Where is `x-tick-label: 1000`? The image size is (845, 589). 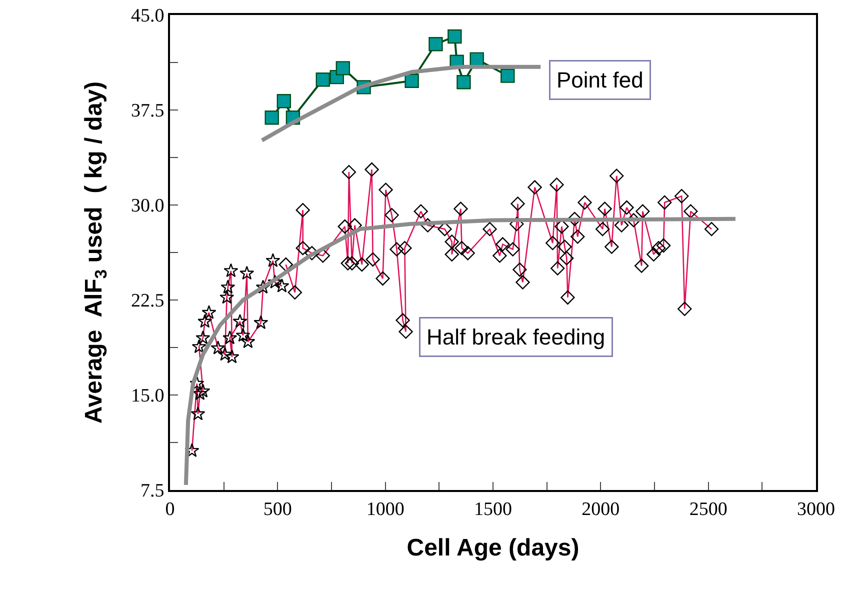 x-tick-label: 1000 is located at coordinates (385, 509).